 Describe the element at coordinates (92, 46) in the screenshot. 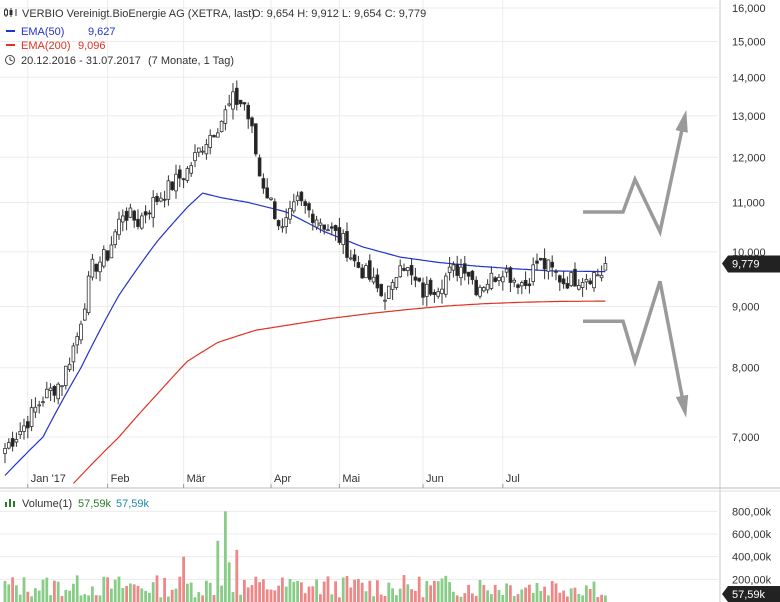

I see `ema200-legend-value: 9,096` at that location.